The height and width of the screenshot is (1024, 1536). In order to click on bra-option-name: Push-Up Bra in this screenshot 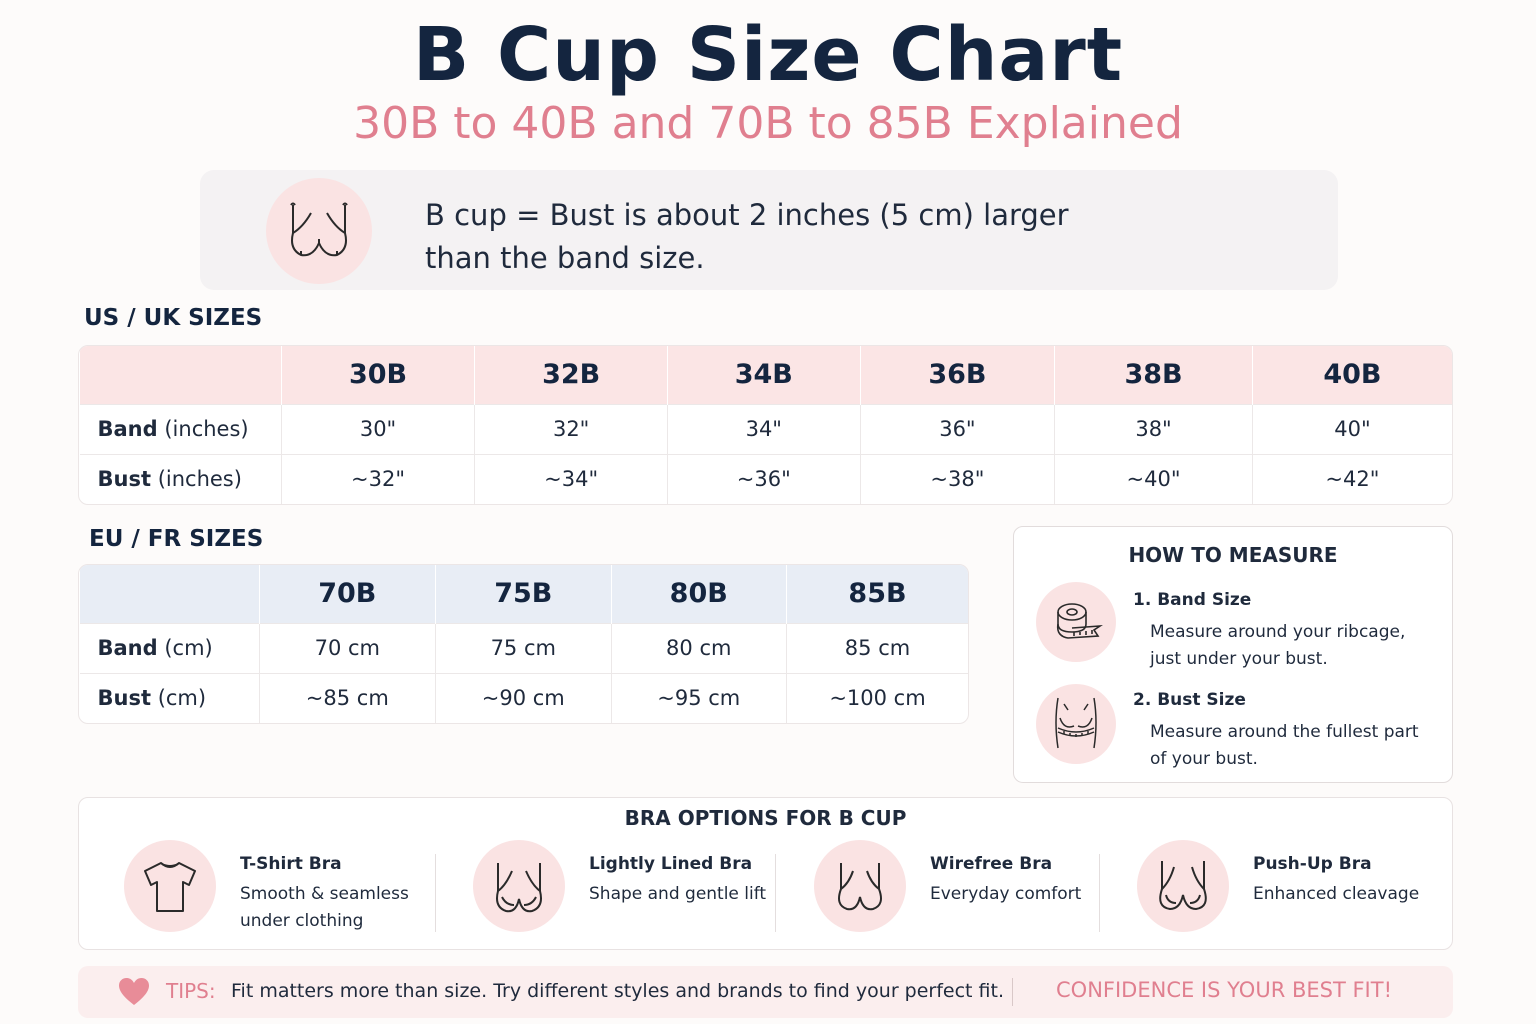, I will do `click(1312, 864)`.